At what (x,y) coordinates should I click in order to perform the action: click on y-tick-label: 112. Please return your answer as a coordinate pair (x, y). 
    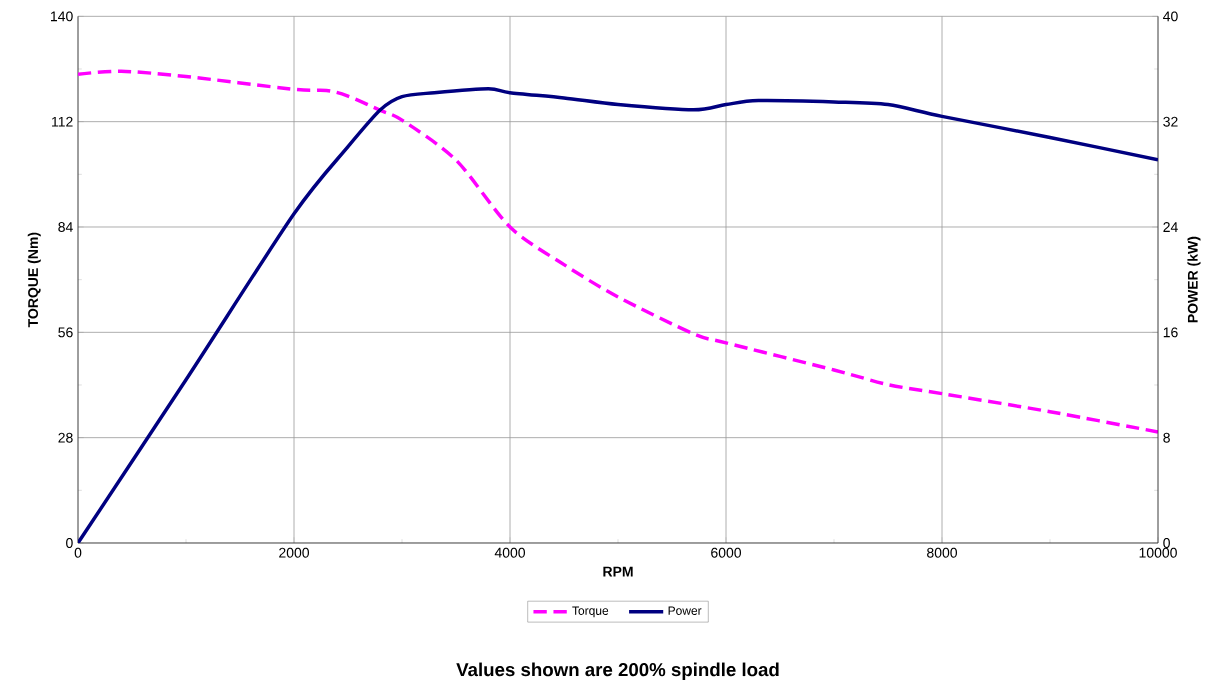
    Looking at the image, I should click on (62, 121).